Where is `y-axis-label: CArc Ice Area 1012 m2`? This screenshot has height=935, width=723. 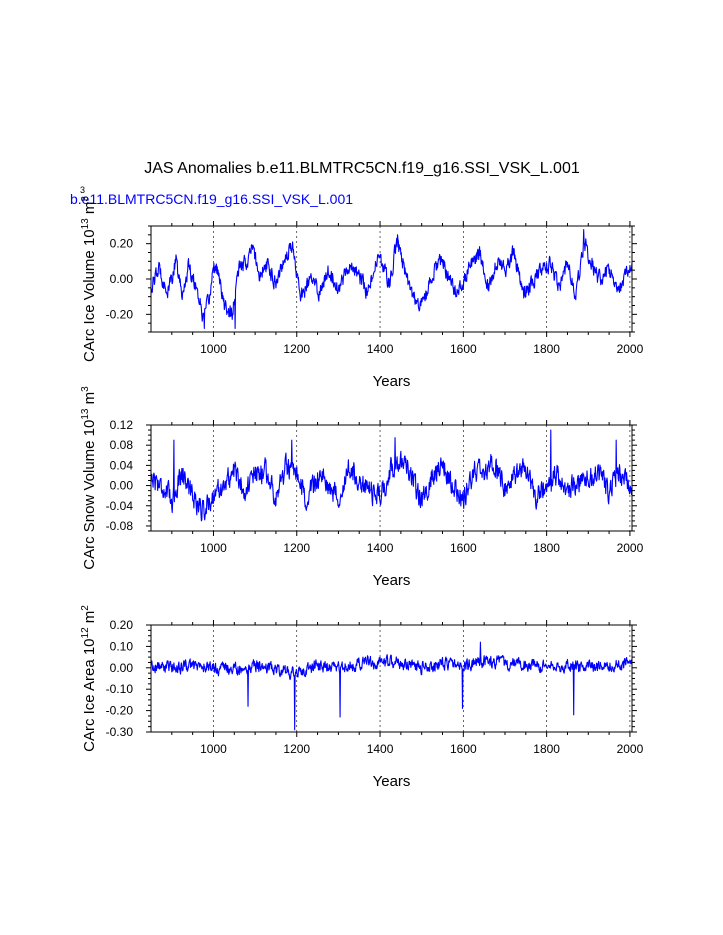
y-axis-label: CArc Ice Area 1012 m2 is located at coordinates (89, 678).